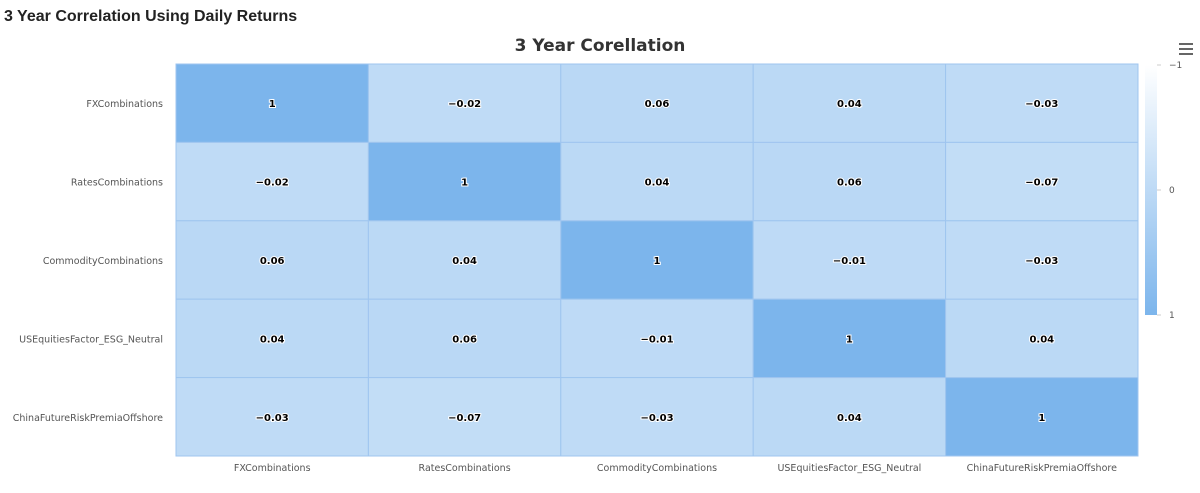 The width and height of the screenshot is (1200, 493). What do you see at coordinates (1151, 190) in the screenshot?
I see `color-axis-bar` at bounding box center [1151, 190].